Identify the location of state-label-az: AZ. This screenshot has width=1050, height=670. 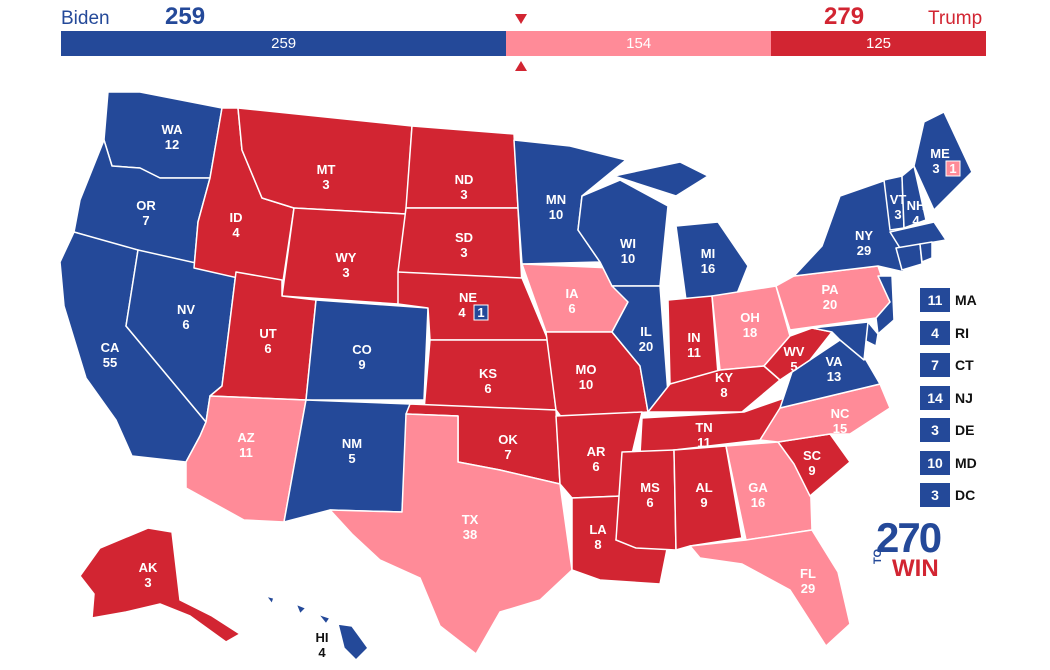
(245, 437).